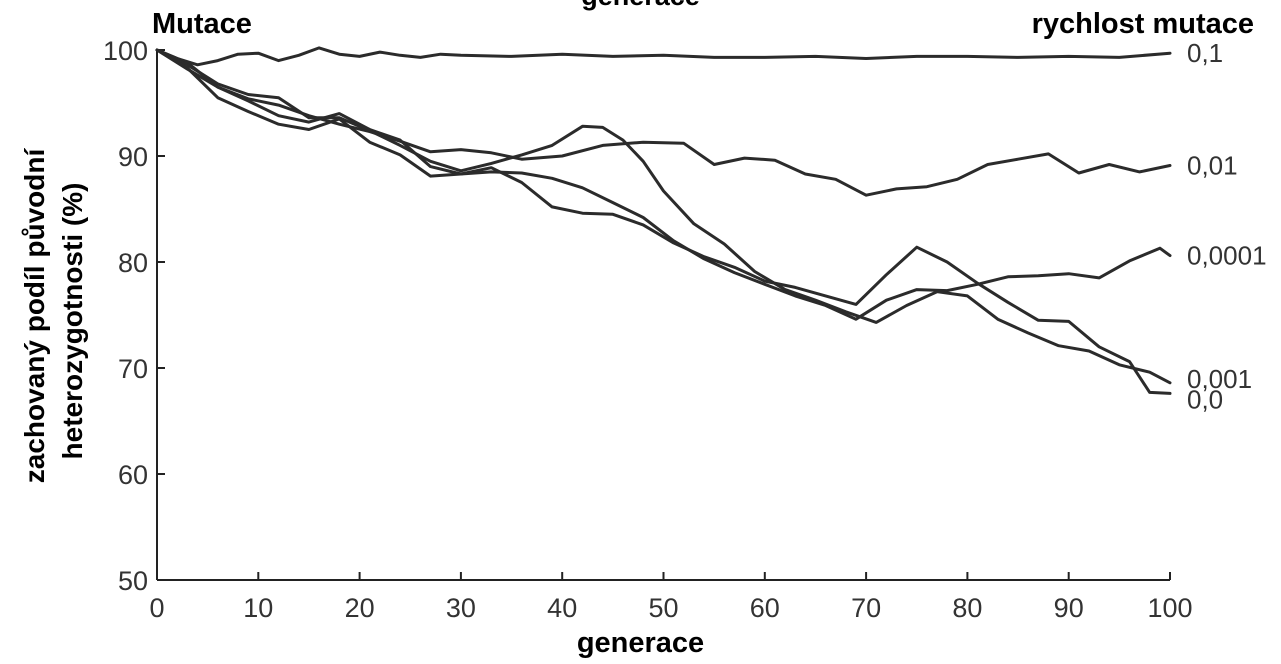 The height and width of the screenshot is (664, 1281). What do you see at coordinates (765, 608) in the screenshot?
I see `x-tick-label: 60` at bounding box center [765, 608].